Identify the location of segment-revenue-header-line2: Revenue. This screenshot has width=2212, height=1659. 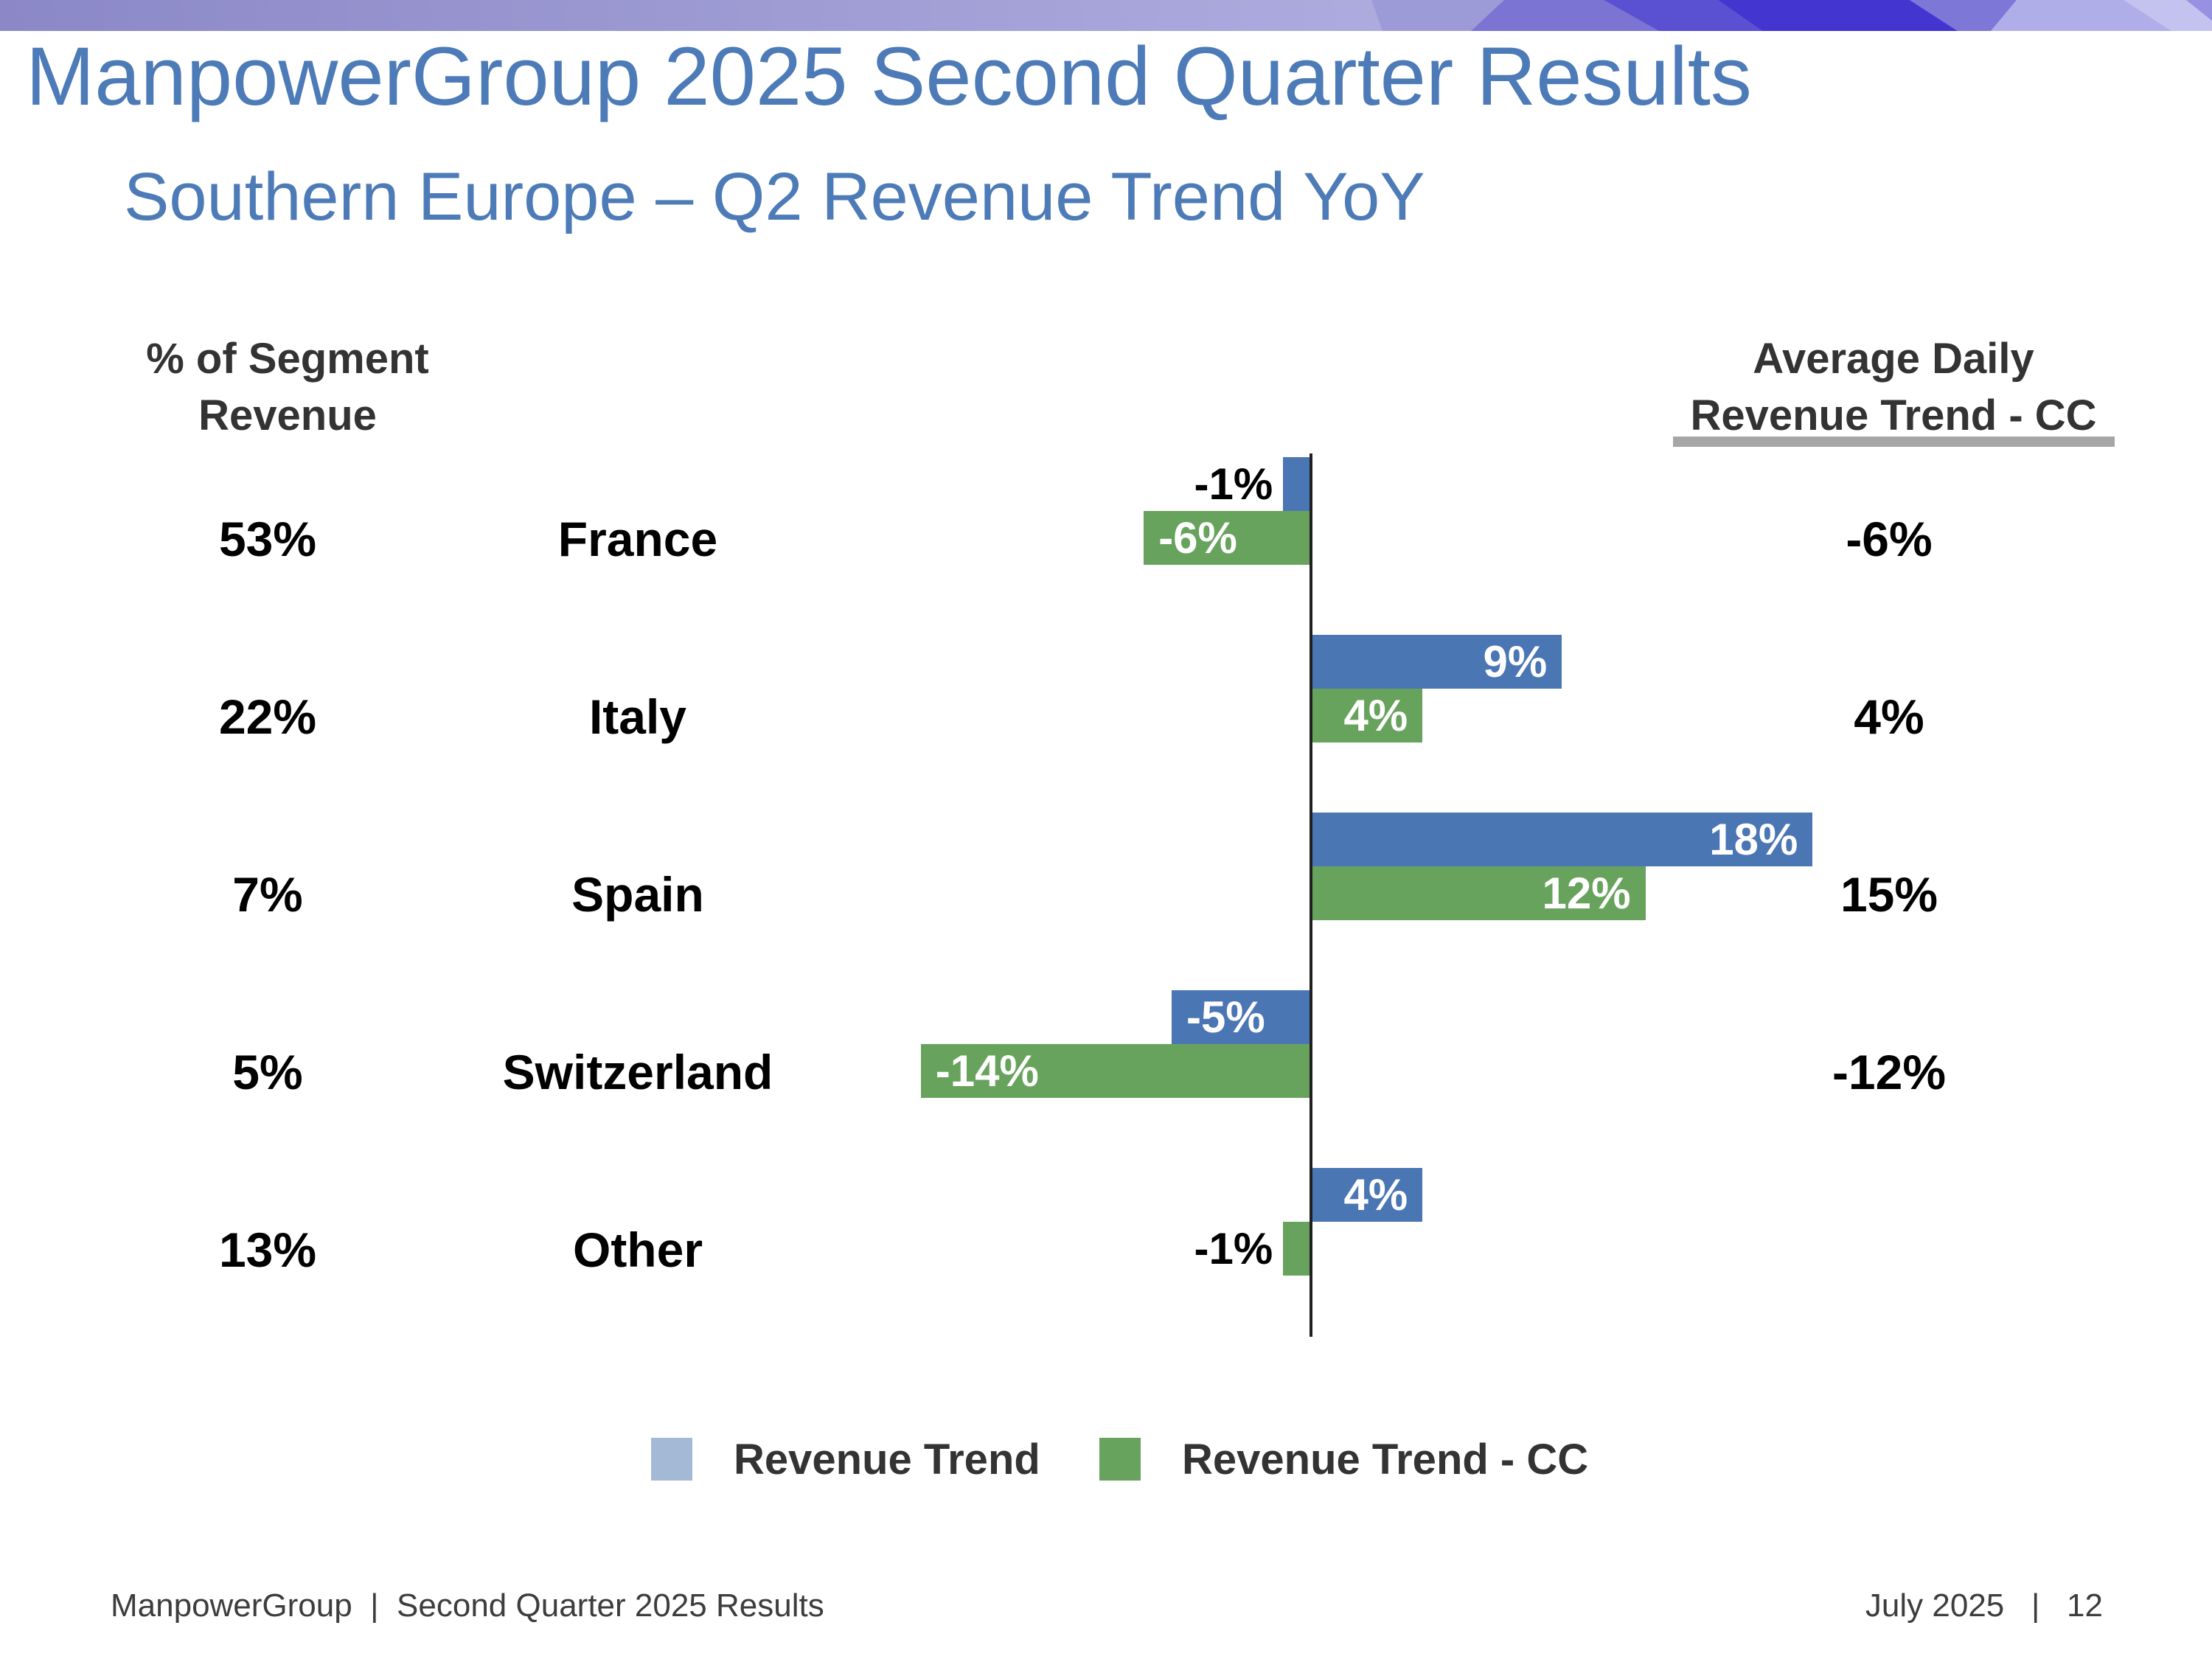
(287, 415).